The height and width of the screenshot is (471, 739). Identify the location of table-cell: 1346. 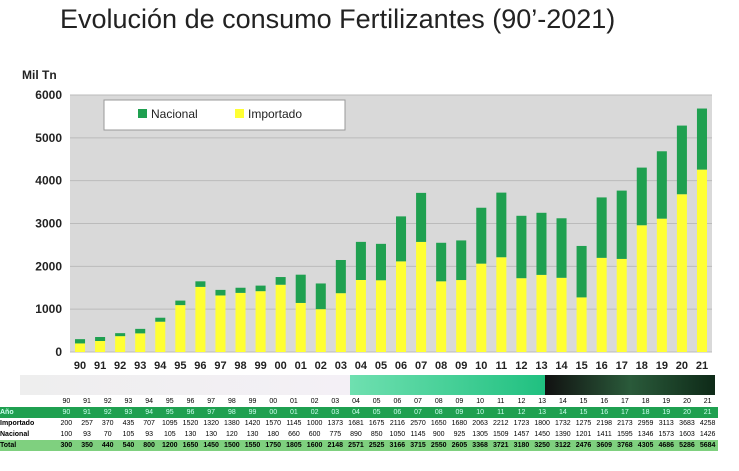
(645, 434).